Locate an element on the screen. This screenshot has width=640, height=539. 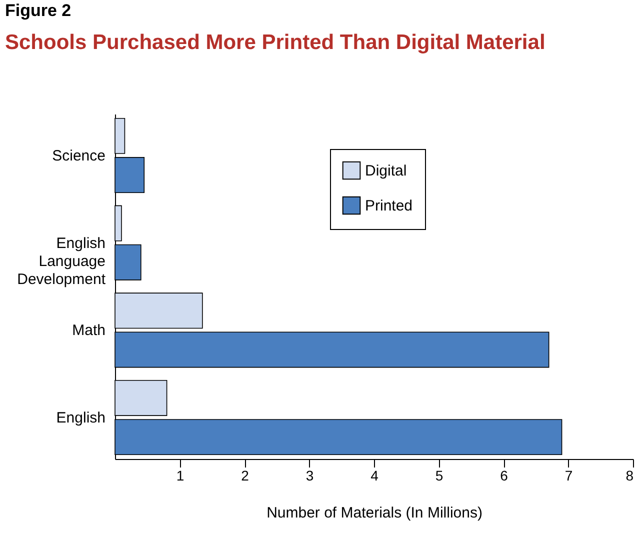
y-tick-label: Math is located at coordinates (89, 331).